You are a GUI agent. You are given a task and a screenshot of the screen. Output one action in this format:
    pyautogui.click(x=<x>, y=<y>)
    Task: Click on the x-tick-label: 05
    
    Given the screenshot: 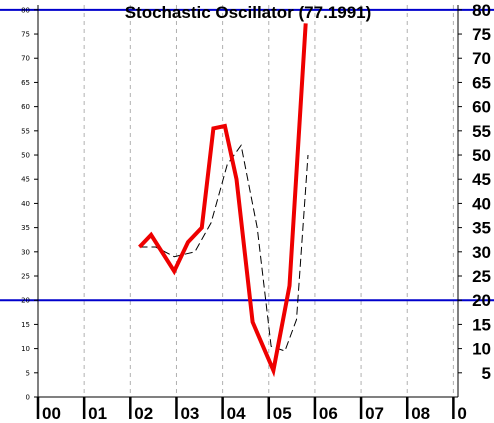 What is the action you would take?
    pyautogui.click(x=282, y=413)
    